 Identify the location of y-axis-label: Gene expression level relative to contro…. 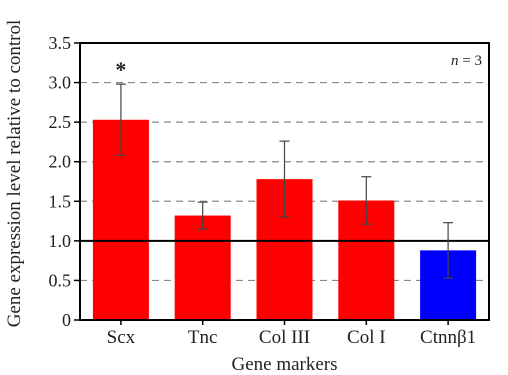
(14, 174).